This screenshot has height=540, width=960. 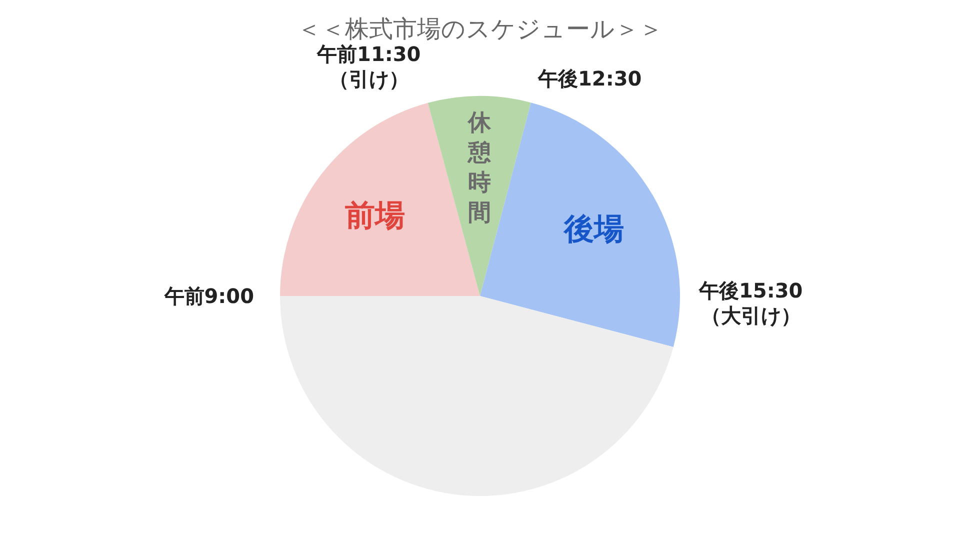 What do you see at coordinates (750, 303) in the screenshot?
I see `text: 午後15:30 （大引け）` at bounding box center [750, 303].